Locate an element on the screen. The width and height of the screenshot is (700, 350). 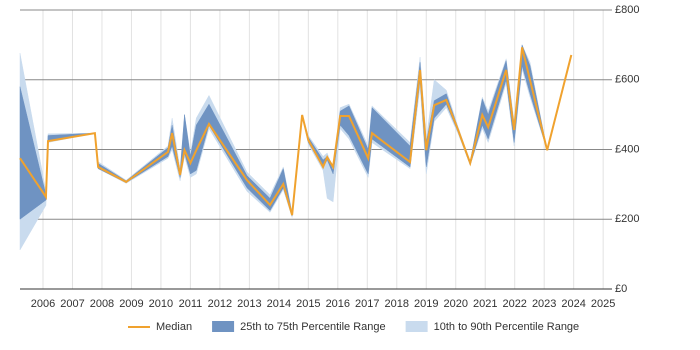
x-tick-label: 2014 is located at coordinates (279, 304).